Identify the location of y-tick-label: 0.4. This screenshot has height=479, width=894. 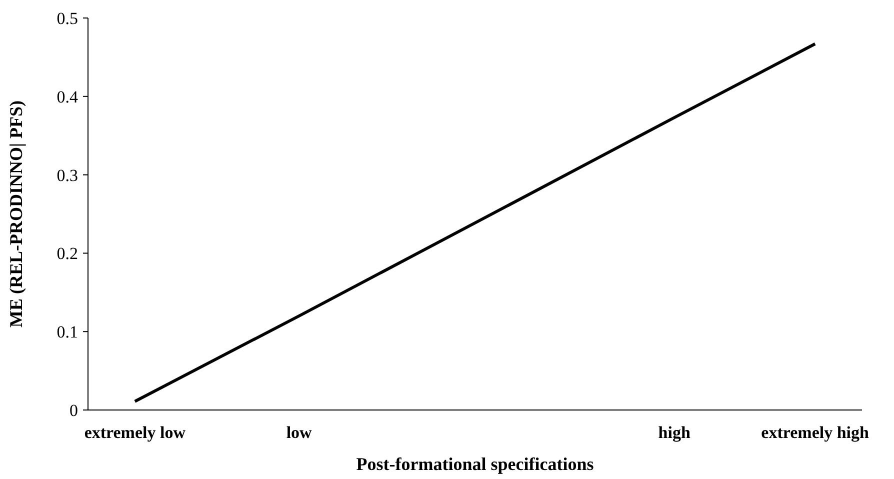
(67, 96).